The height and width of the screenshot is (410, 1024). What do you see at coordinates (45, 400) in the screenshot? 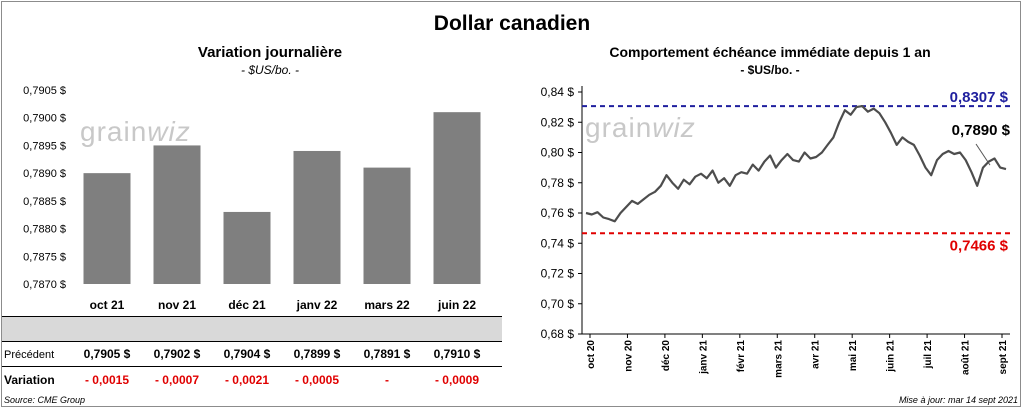
I see `source-note: Source: CME Group` at bounding box center [45, 400].